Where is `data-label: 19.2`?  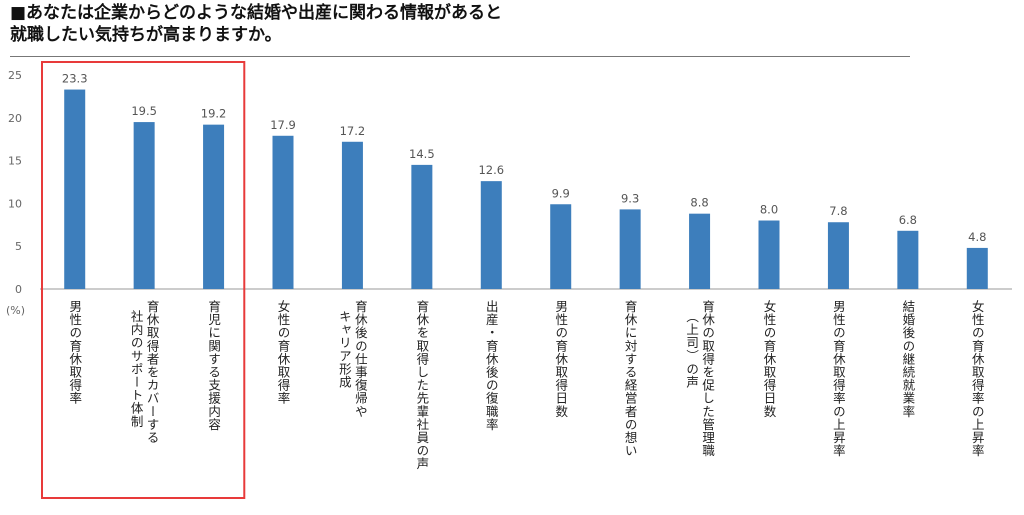 data-label: 19.2 is located at coordinates (214, 114).